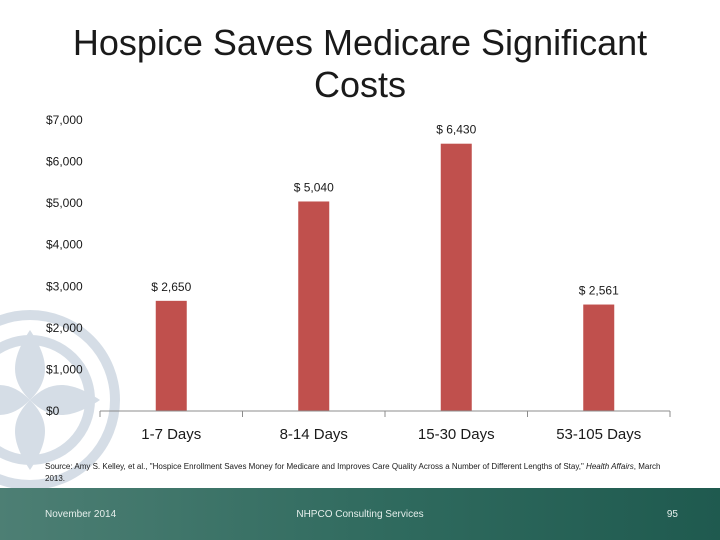 This screenshot has width=720, height=540. Describe the element at coordinates (53, 411) in the screenshot. I see `y-tick-label: $0` at that location.